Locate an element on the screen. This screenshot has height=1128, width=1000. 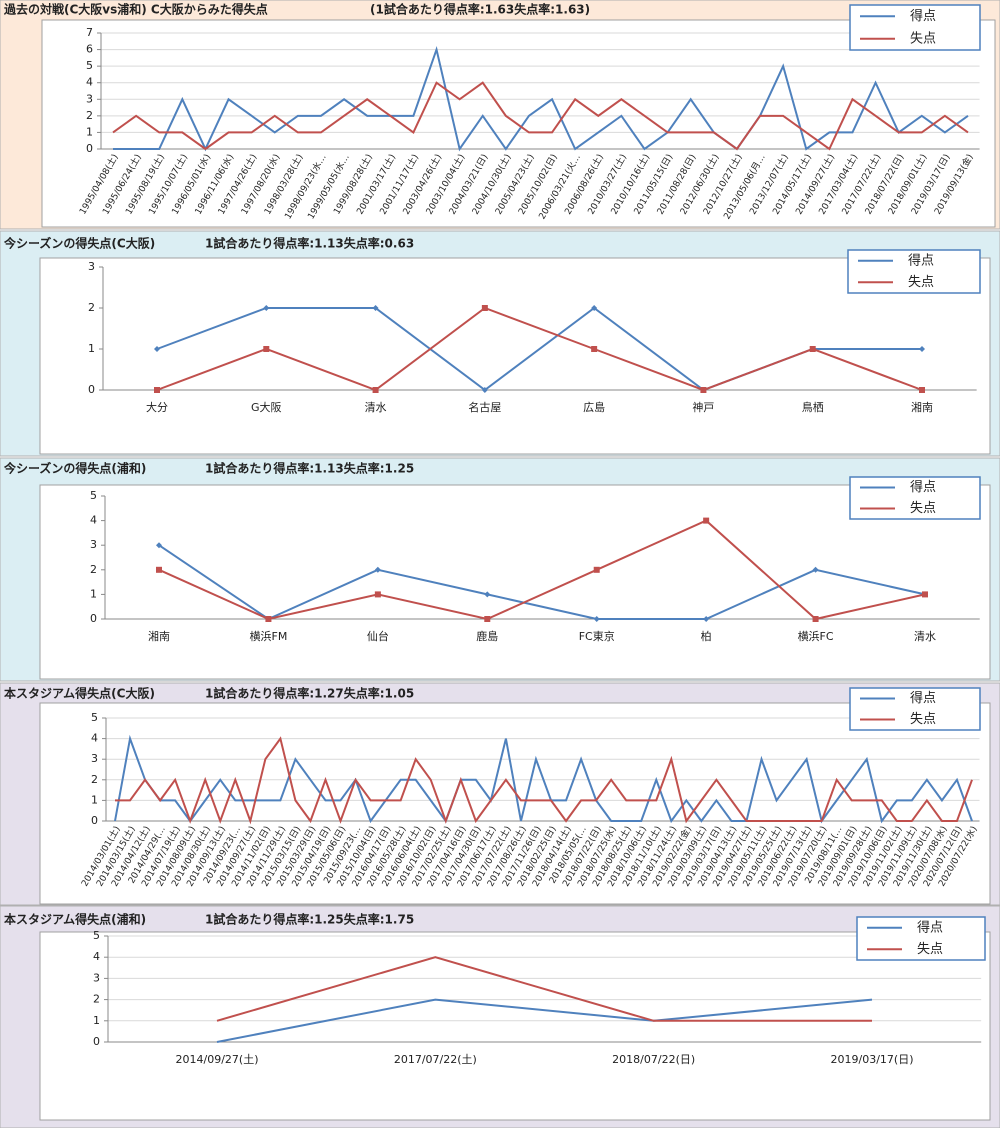
x-tick-label: G大阪 is located at coordinates (266, 407).